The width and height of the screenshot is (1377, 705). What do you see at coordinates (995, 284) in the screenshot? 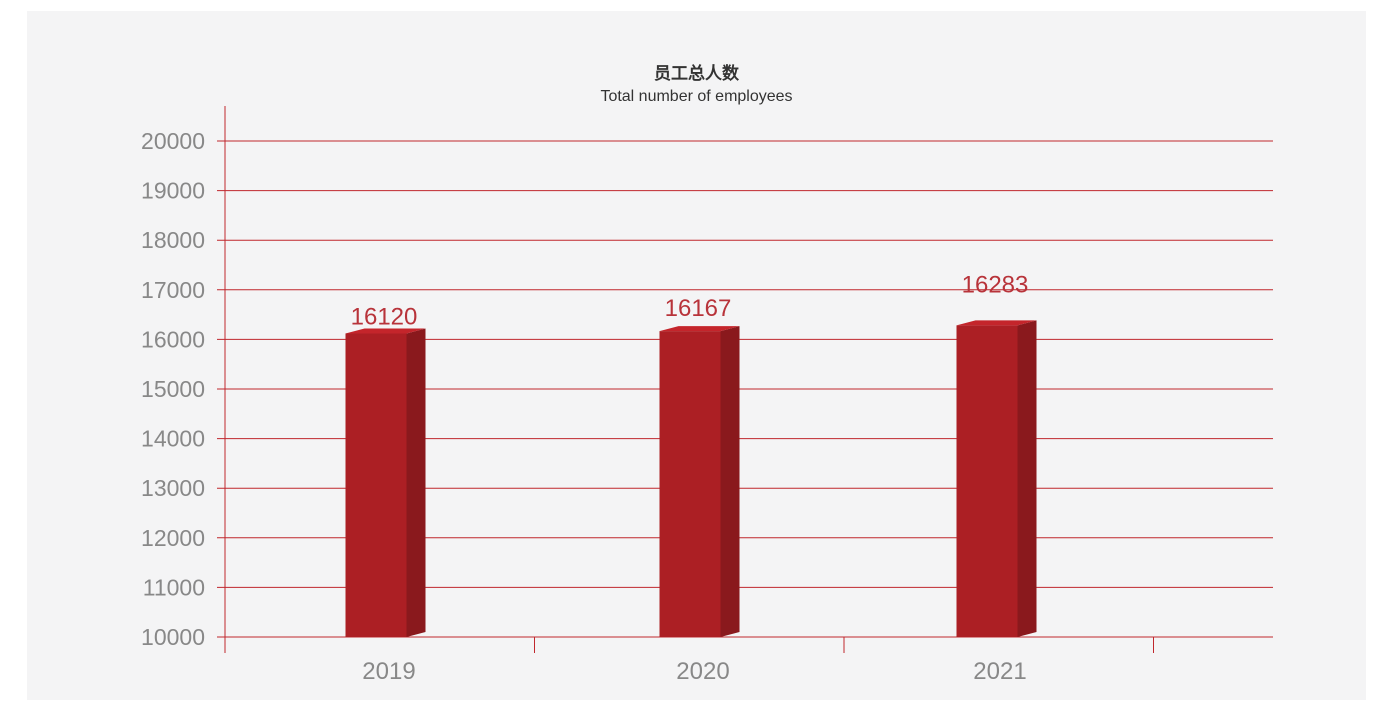
I see `value-label-2021: 16283` at bounding box center [995, 284].